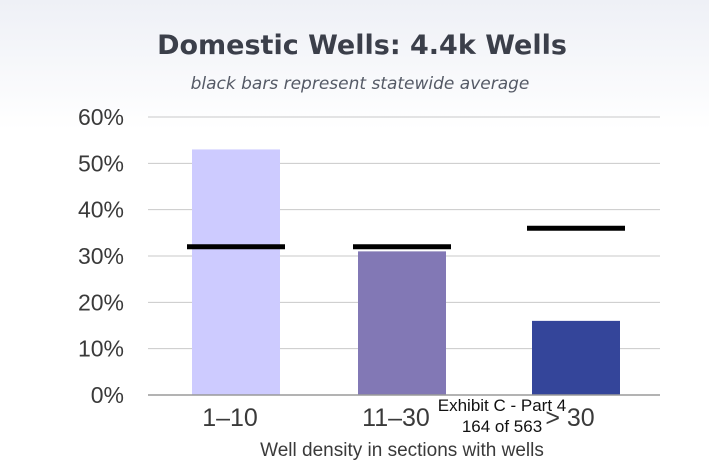 The height and width of the screenshot is (463, 709). I want to click on x-tick-label: 1–10, so click(230, 418).